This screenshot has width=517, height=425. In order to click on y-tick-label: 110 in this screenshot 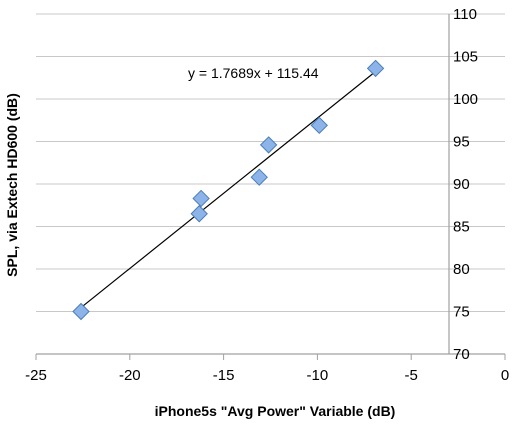, I will do `click(465, 14)`.